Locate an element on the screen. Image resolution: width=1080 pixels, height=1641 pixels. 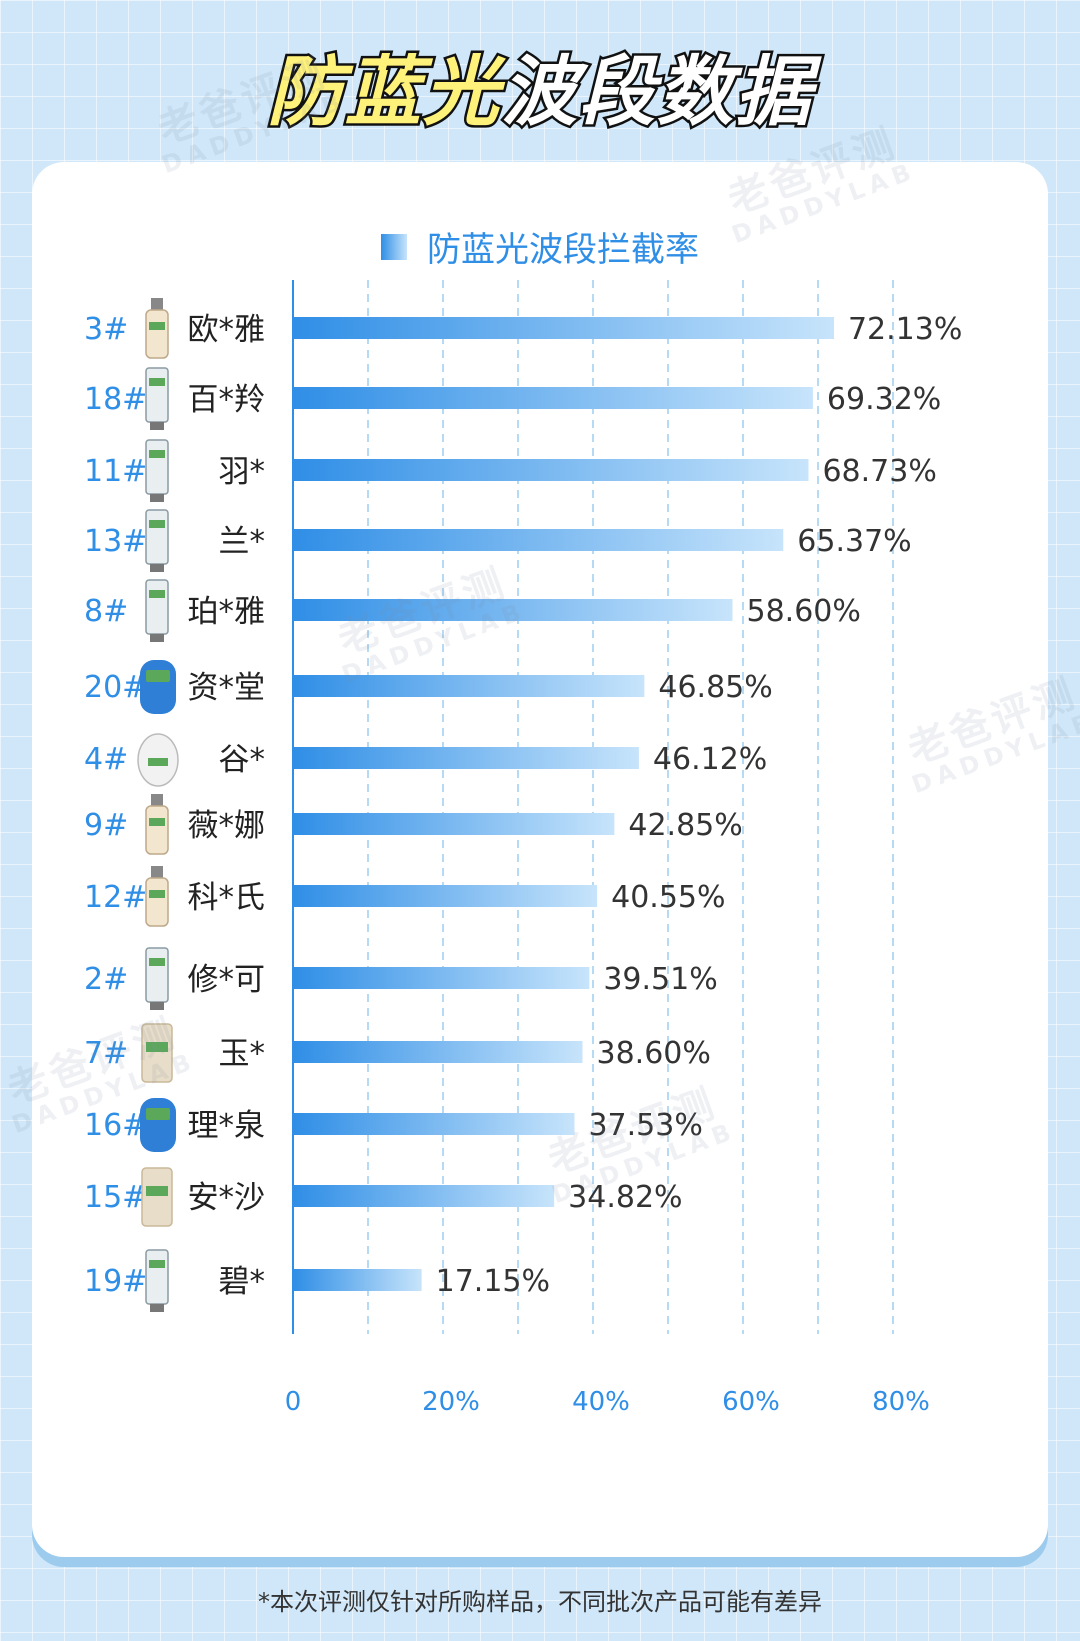
title-part1: 防蓝光 is located at coordinates (383, 92).